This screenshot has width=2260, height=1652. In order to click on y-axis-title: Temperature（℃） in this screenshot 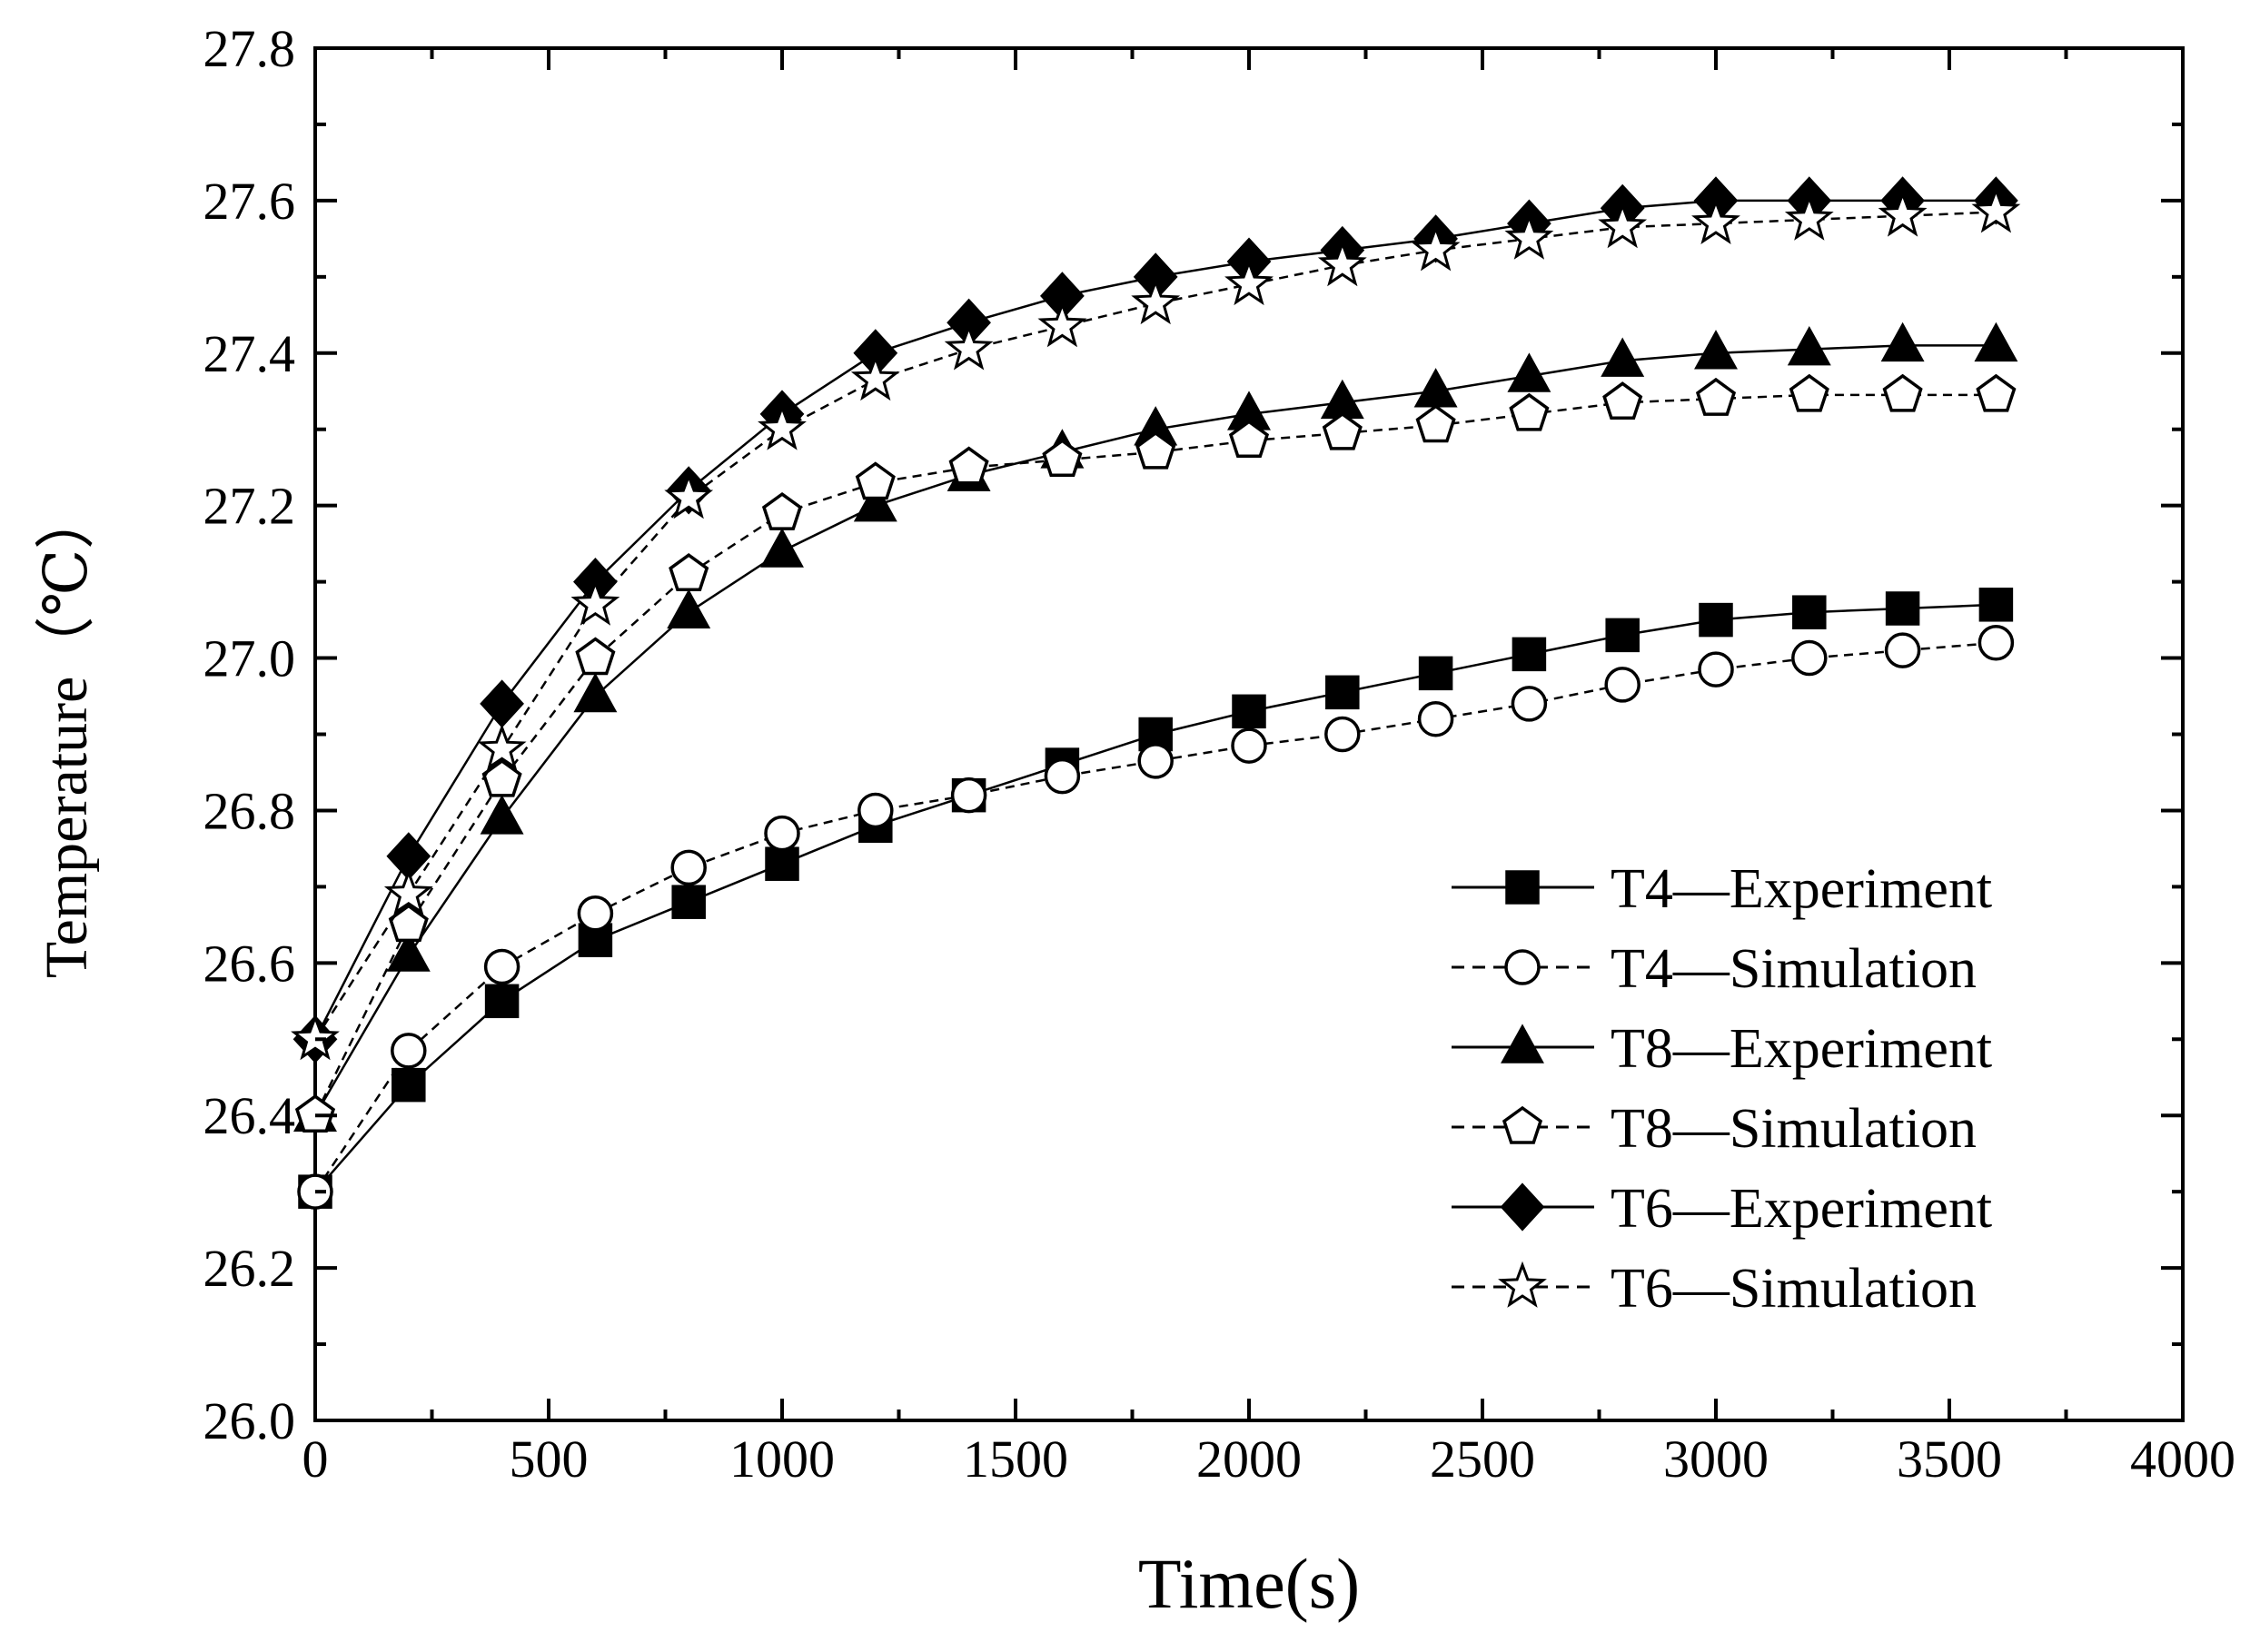, I will do `click(67, 734)`.